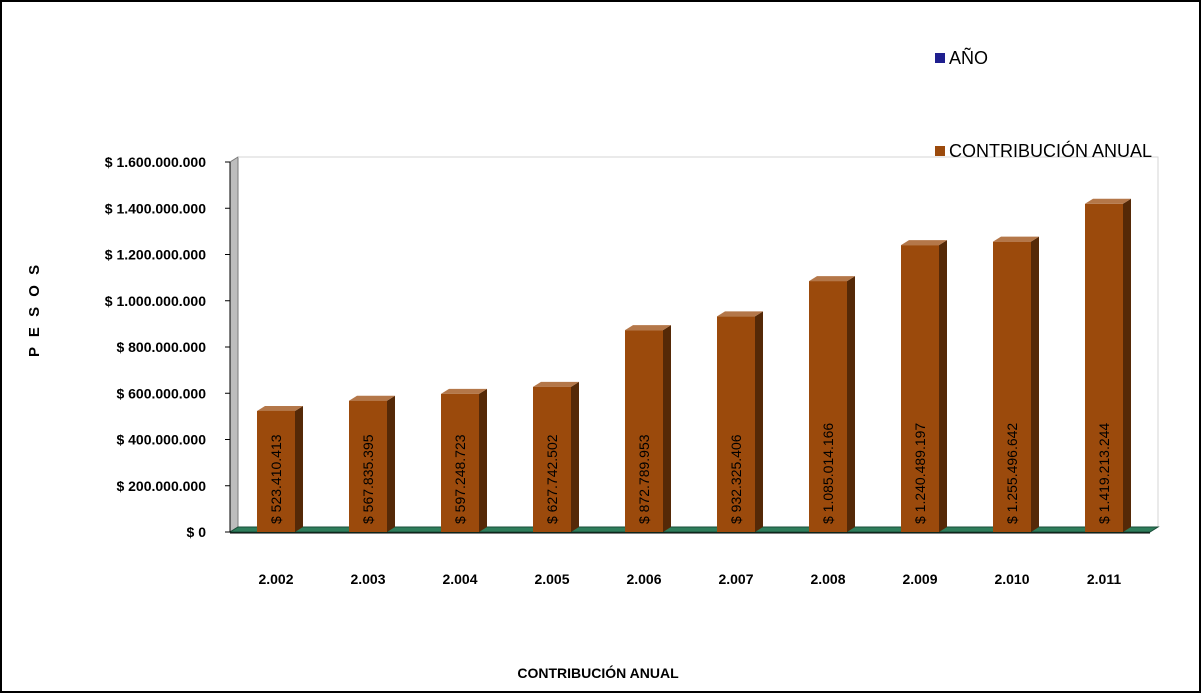  Describe the element at coordinates (1104, 579) in the screenshot. I see `x-tick-label: 2.011` at that location.